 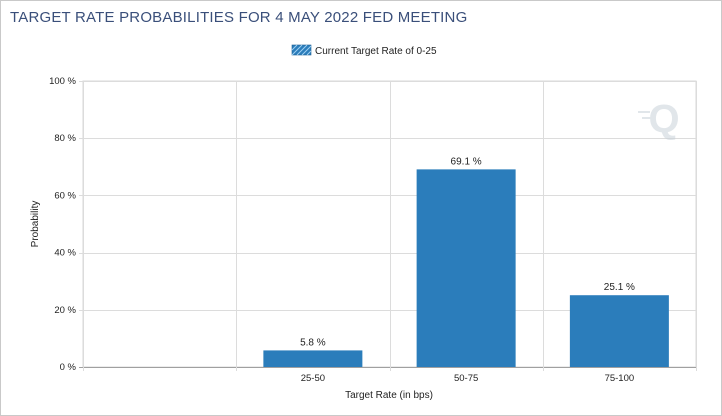 What do you see at coordinates (466, 161) in the screenshot?
I see `data-label: 69.1 %` at bounding box center [466, 161].